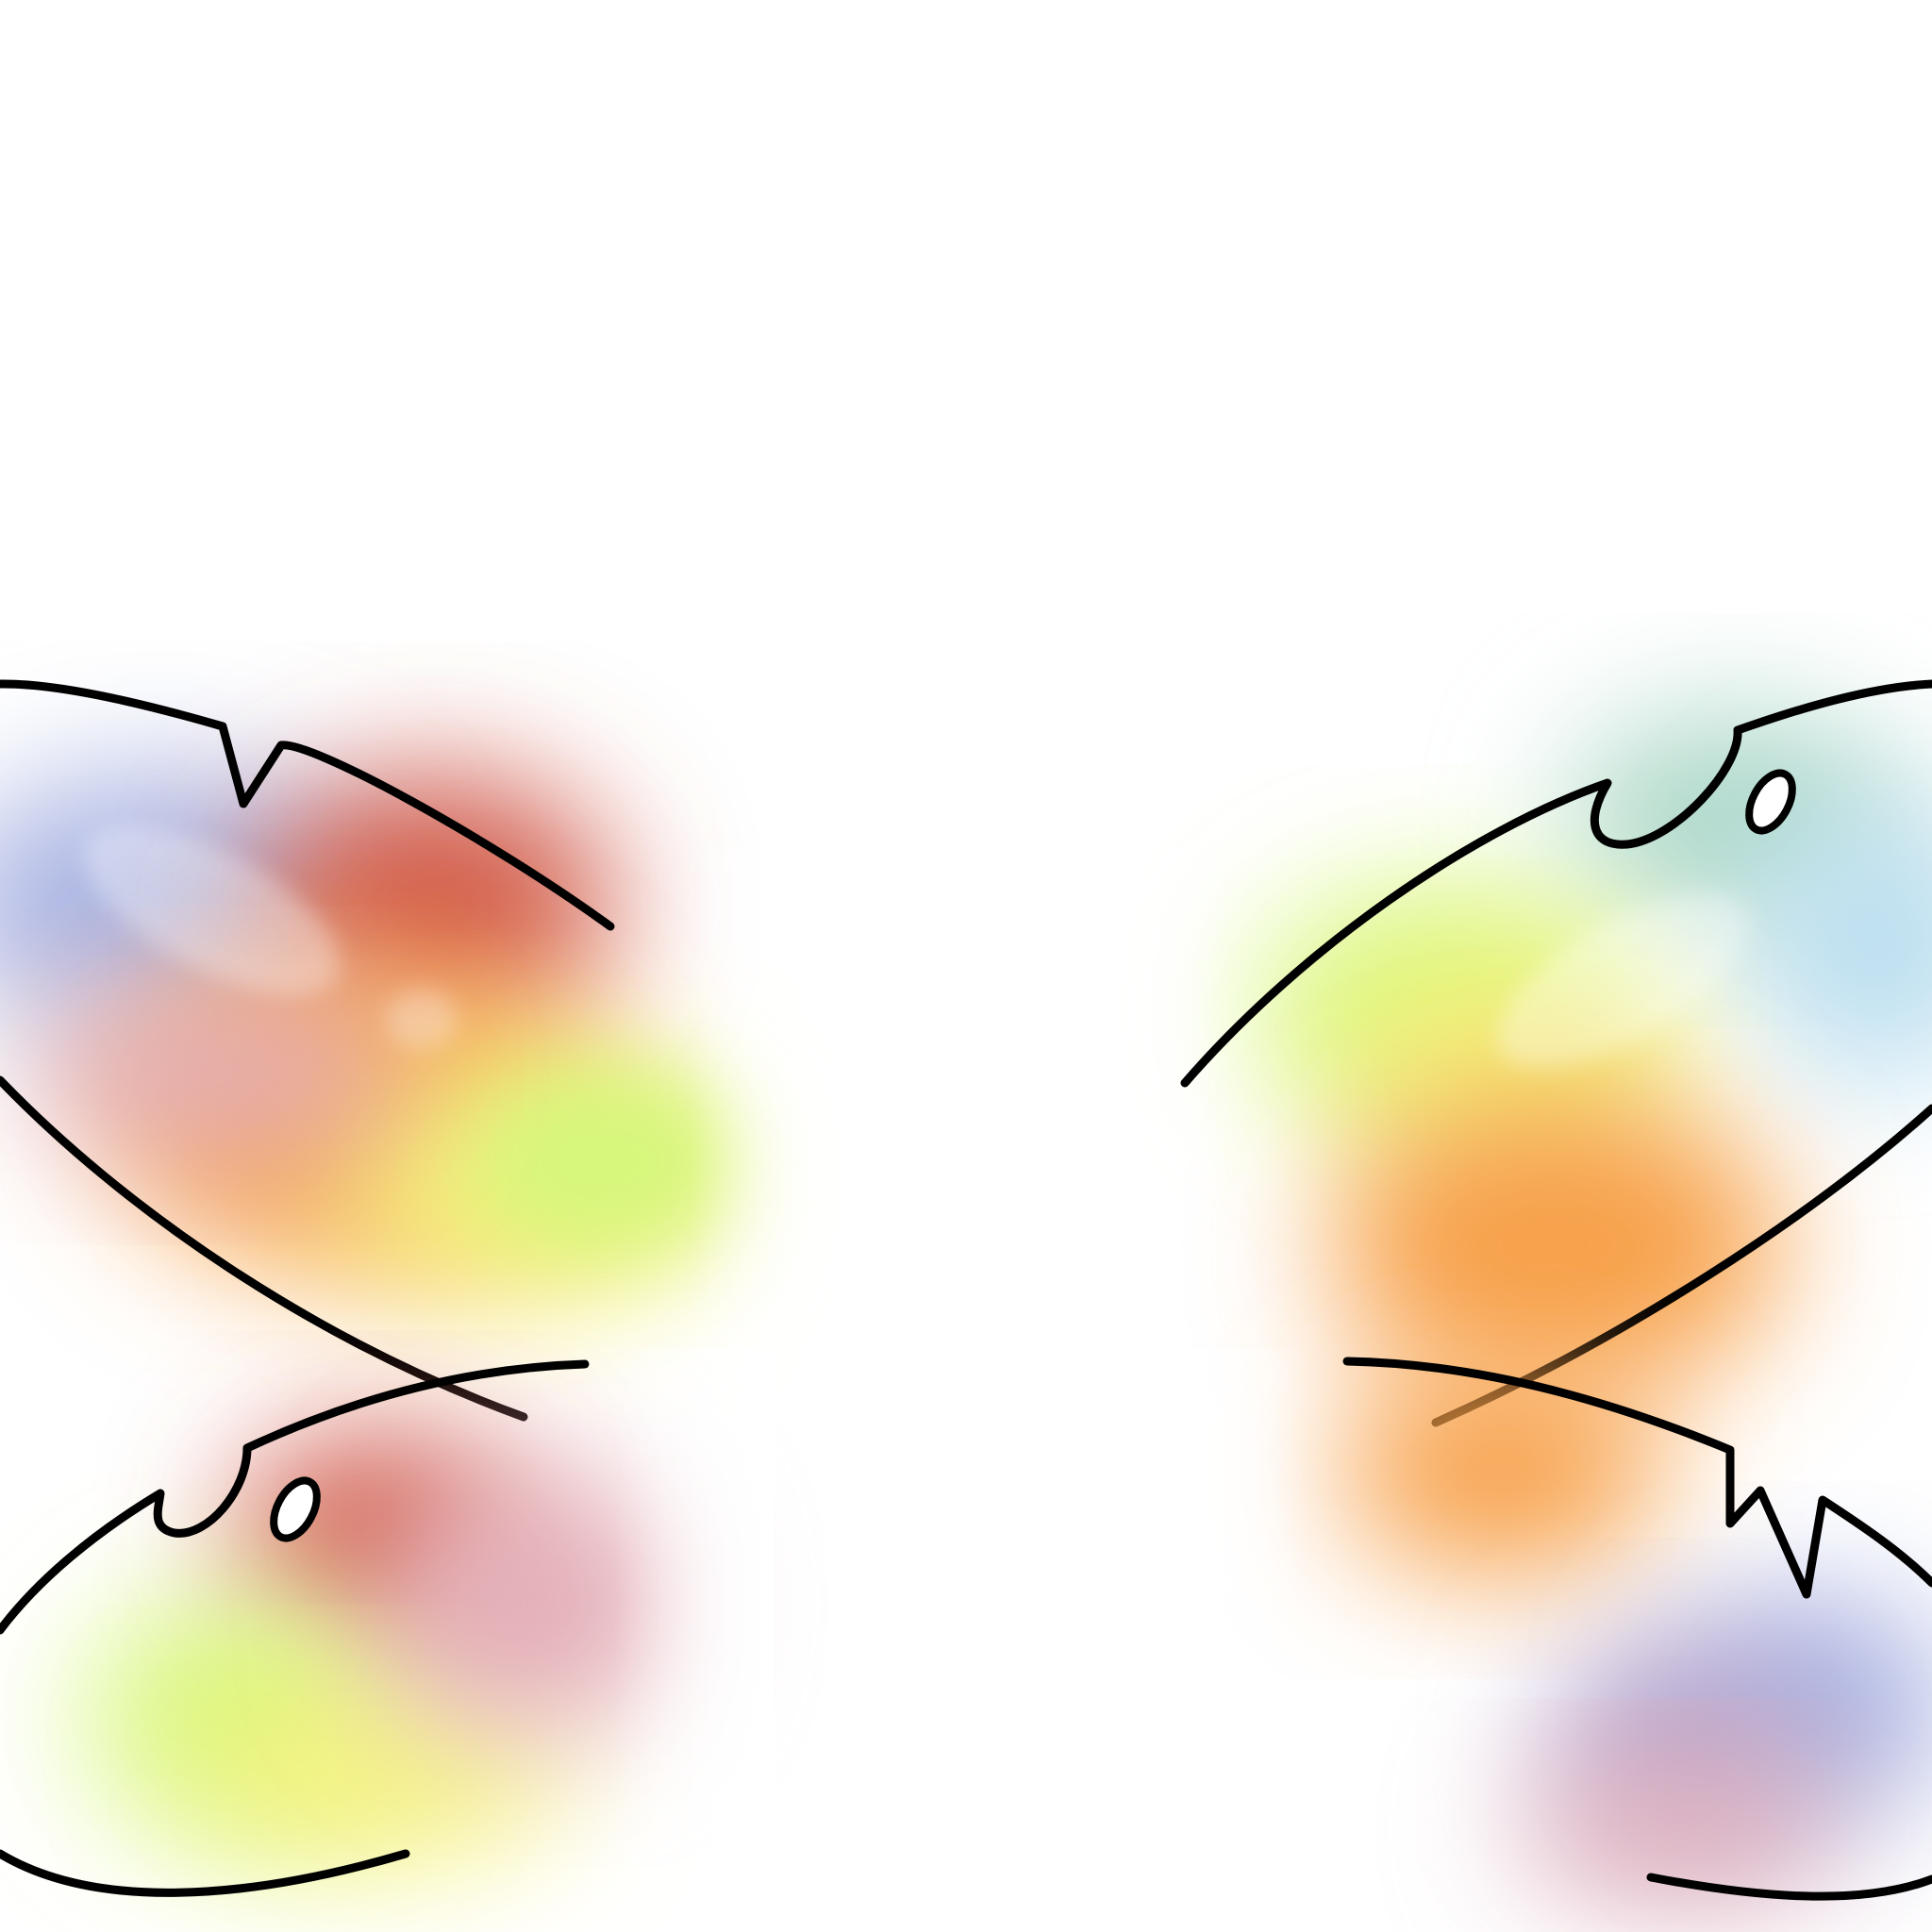 Image resolution: width=1932 pixels, height=1932 pixels. What do you see at coordinates (1679, 1830) in the screenshot?
I see `lrw-pink` at bounding box center [1679, 1830].